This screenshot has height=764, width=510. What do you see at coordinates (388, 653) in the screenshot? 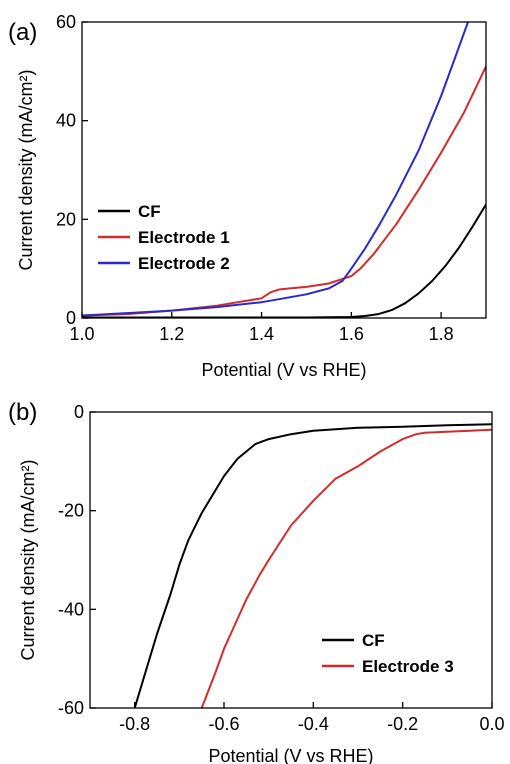
I see `legend: CF Electrode 3` at bounding box center [388, 653].